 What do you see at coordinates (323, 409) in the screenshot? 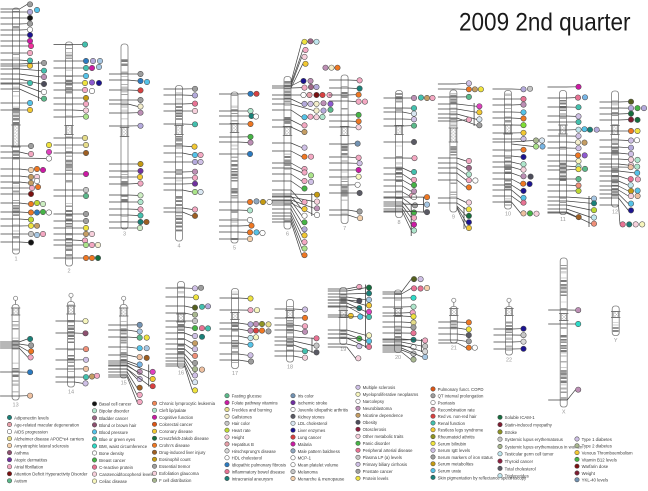
I see `svg-text: Juvenile idiopathic arthritis` at bounding box center [323, 409].